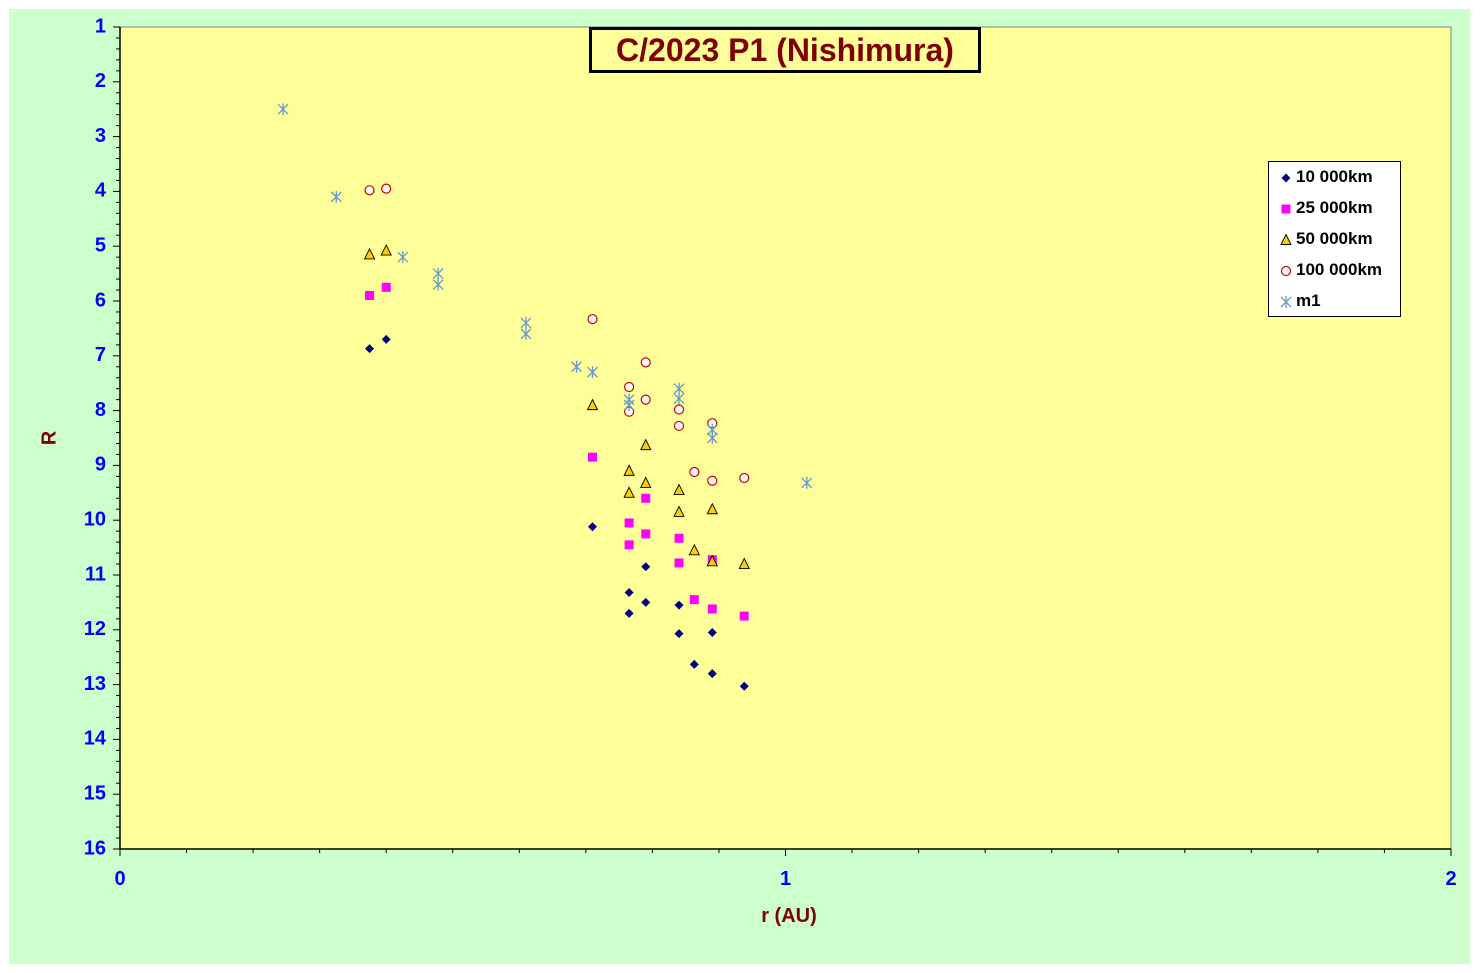 This screenshot has width=1480, height=973. Describe the element at coordinates (95, 629) in the screenshot. I see `y-tick-label: 12` at that location.